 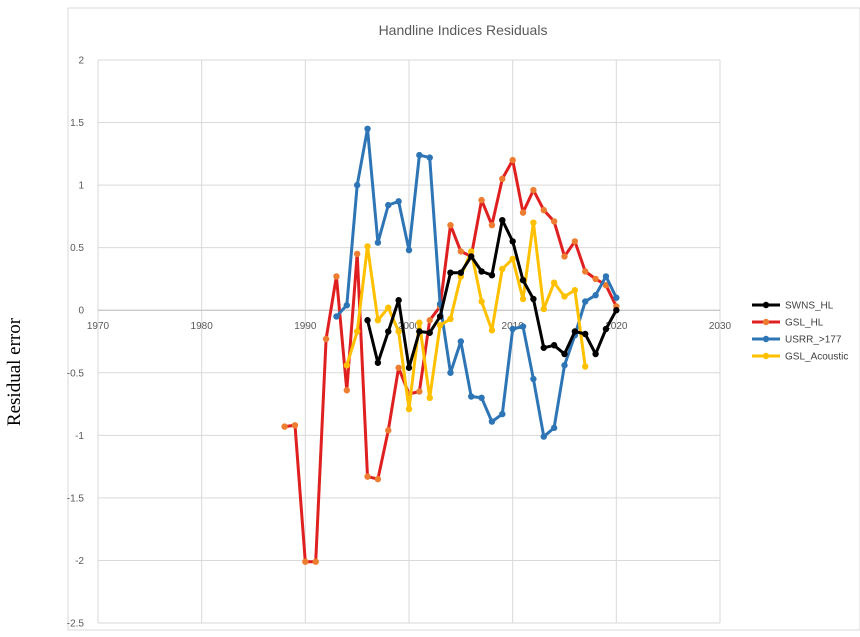 What do you see at coordinates (81, 186) in the screenshot?
I see `y-tick-label: 1` at bounding box center [81, 186].